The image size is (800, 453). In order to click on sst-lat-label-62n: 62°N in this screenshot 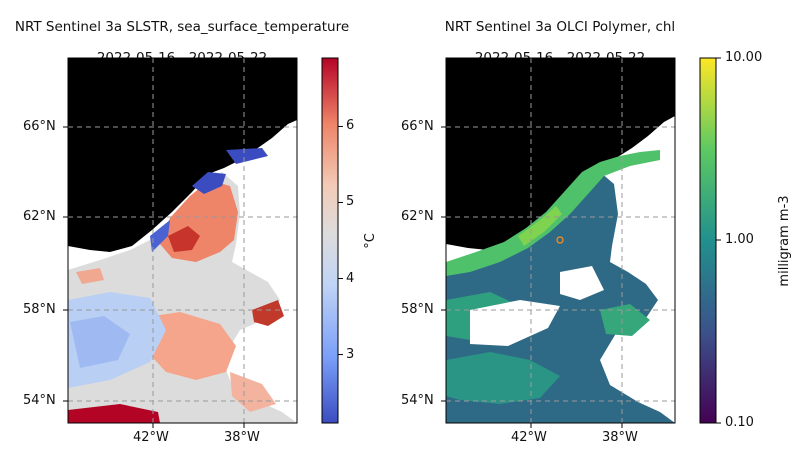, I will do `click(39, 216)`.